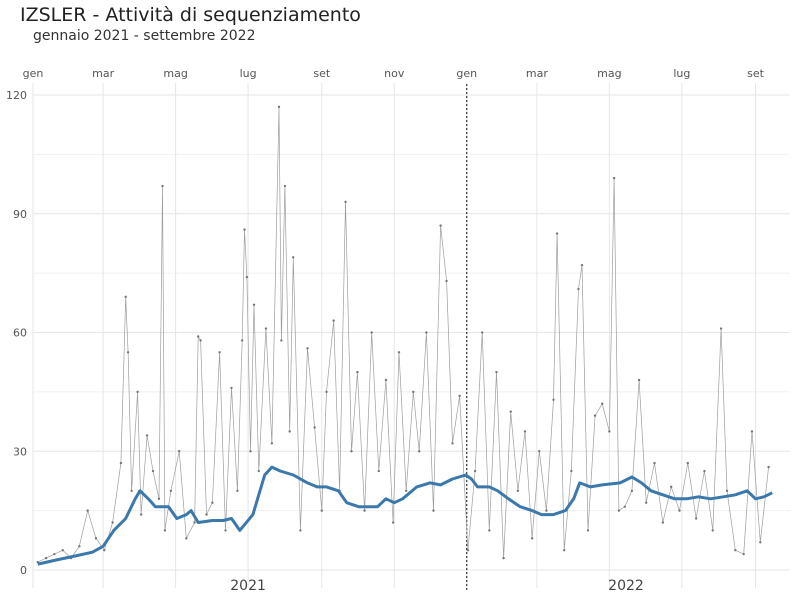 This screenshot has width=800, height=600. What do you see at coordinates (16, 95) in the screenshot?
I see `y-tick-label: 120` at bounding box center [16, 95].